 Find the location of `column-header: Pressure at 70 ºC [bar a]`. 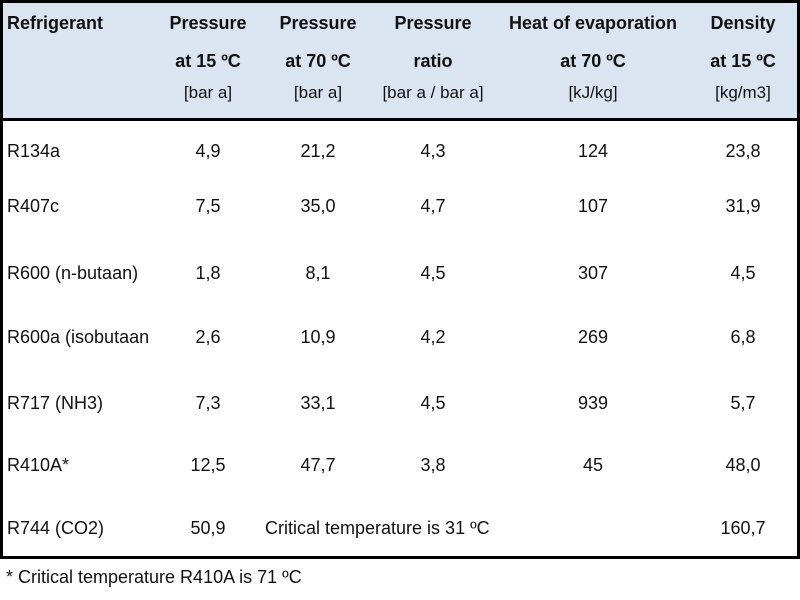

column-header: Pressure at 70 ºC [bar a] is located at coordinates (318, 55).